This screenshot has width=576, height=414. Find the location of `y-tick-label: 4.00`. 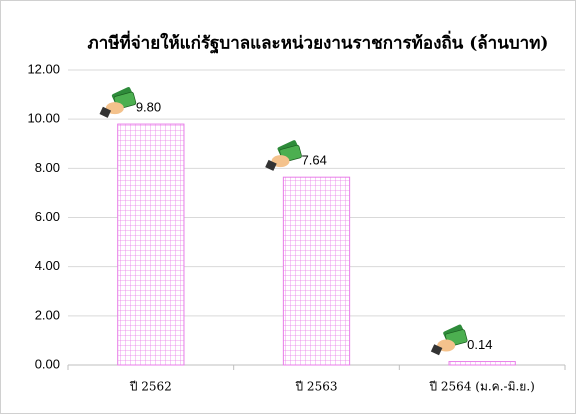

y-tick-label: 4.00 is located at coordinates (47, 265).